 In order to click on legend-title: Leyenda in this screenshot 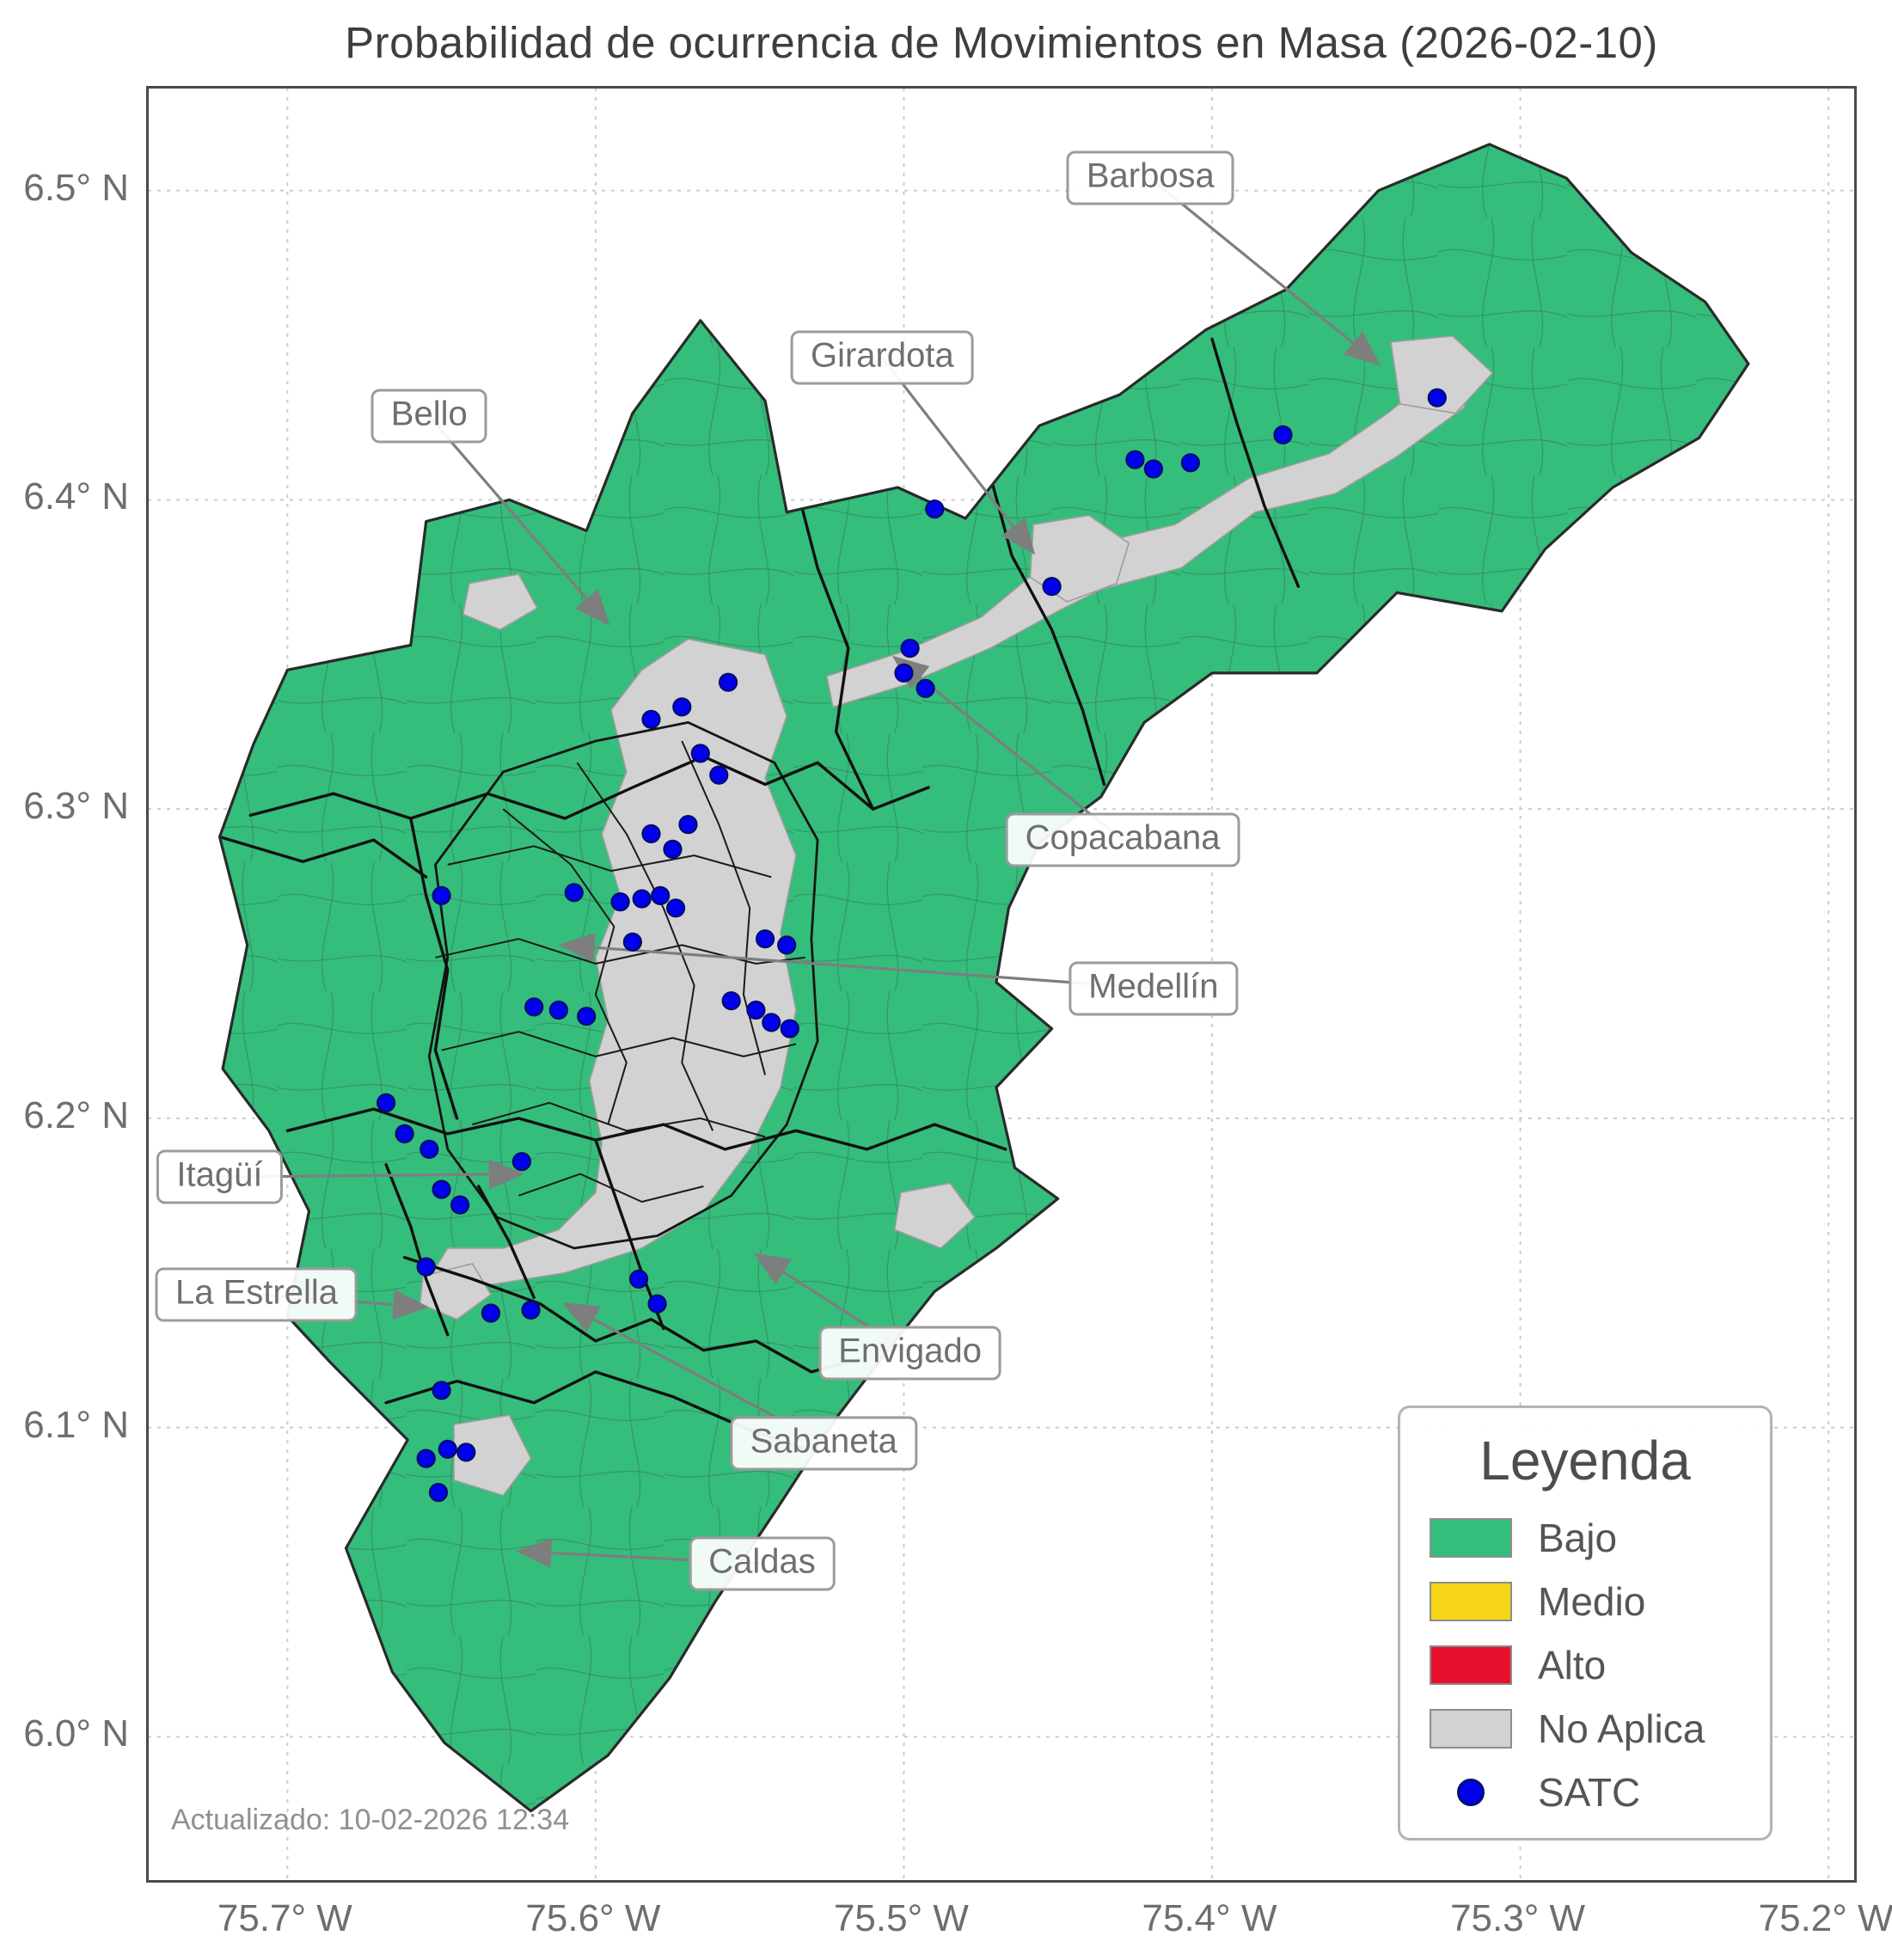, I will do `click(1585, 1460)`.